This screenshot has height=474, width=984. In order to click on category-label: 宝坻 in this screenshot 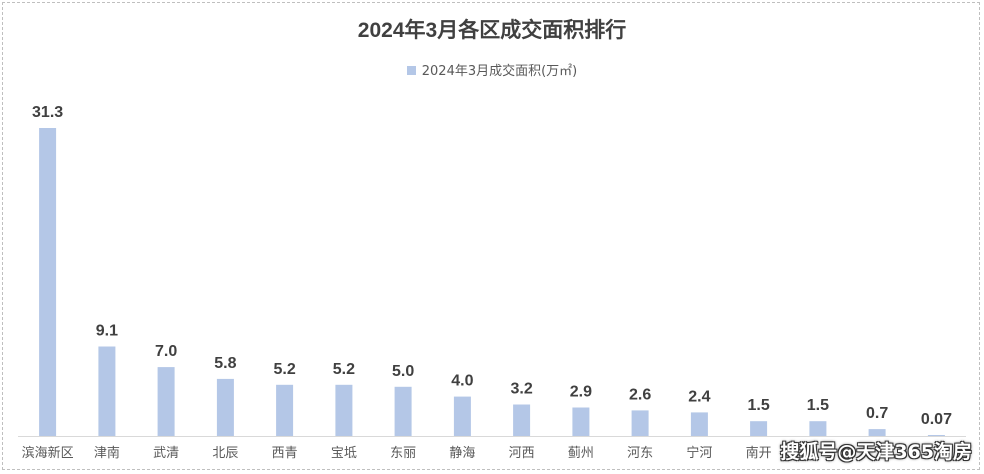, I will do `click(344, 453)`.